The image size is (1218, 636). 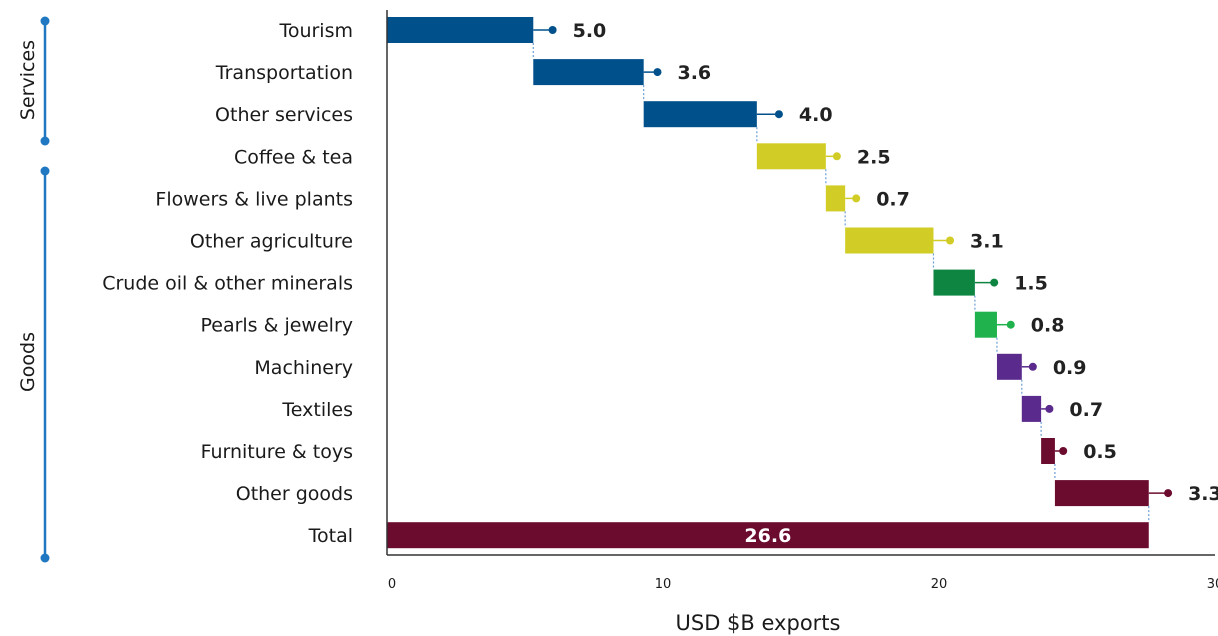 I want to click on value-label: 0.9, so click(x=1070, y=368).